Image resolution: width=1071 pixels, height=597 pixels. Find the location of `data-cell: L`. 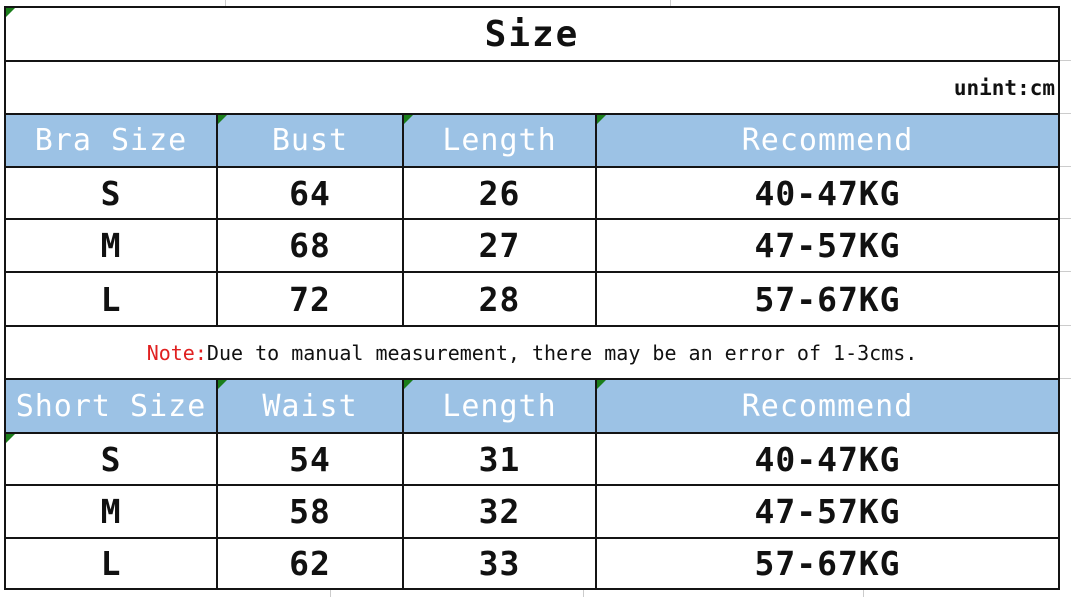

data-cell: L is located at coordinates (111, 299).